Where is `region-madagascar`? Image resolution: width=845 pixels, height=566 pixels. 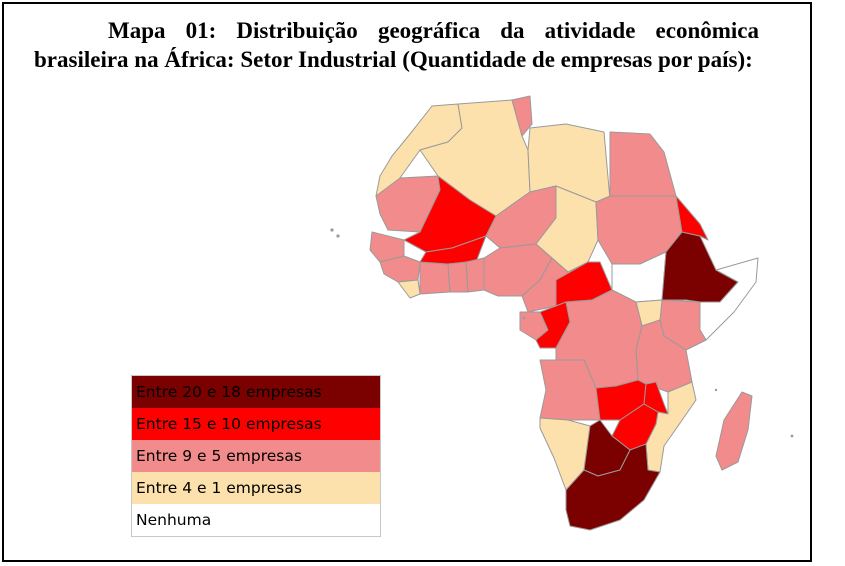 region-madagascar is located at coordinates (734, 431).